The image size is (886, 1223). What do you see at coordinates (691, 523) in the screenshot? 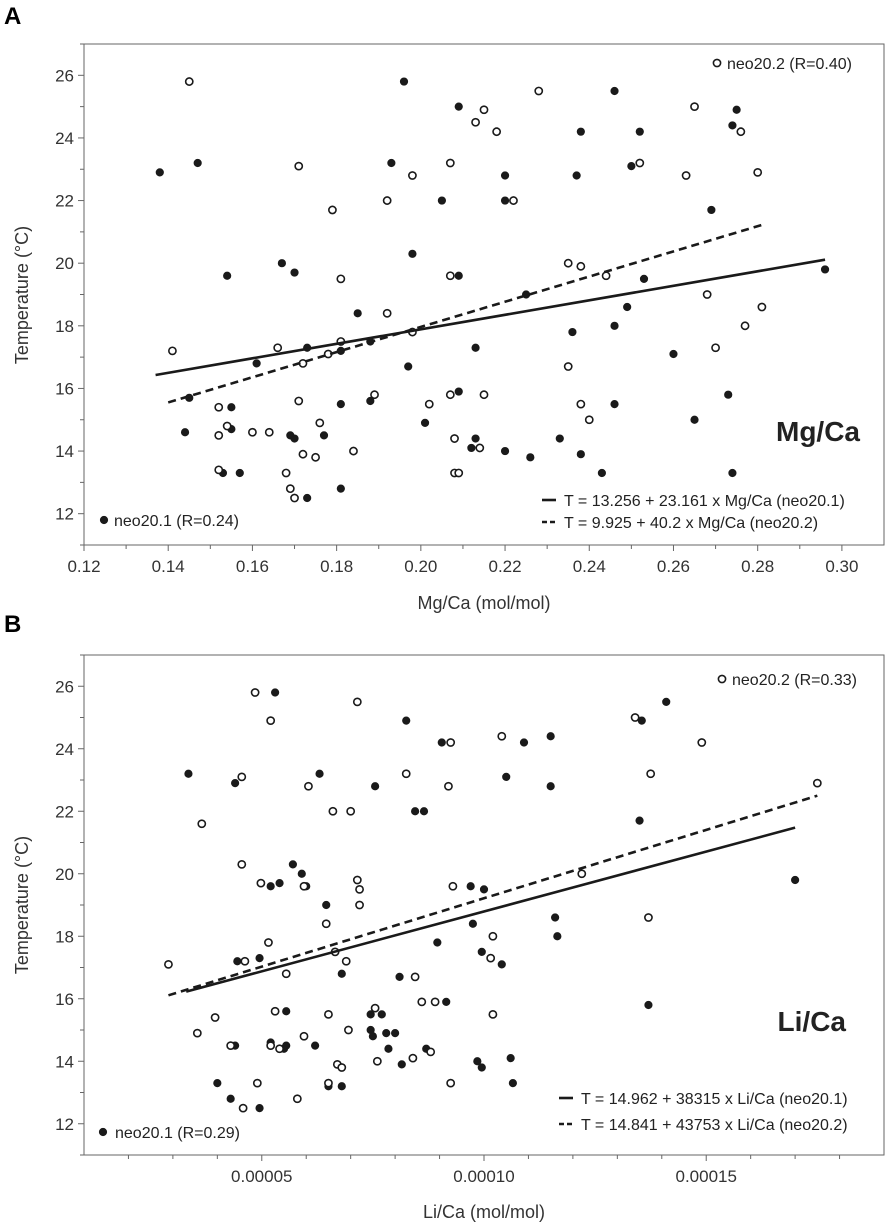
I see `panel-a-fit-label-neo20-2: T = 9.925 + 40.2 x Mg/Ca (neo20.2)` at bounding box center [691, 523].